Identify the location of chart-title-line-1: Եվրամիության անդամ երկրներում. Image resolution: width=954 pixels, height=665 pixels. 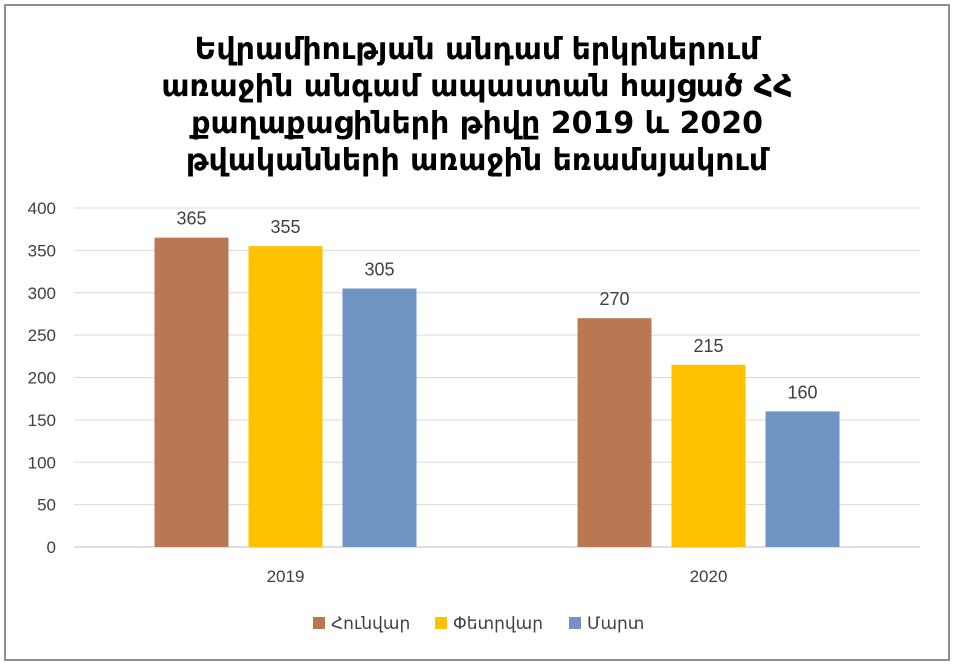
(478, 49).